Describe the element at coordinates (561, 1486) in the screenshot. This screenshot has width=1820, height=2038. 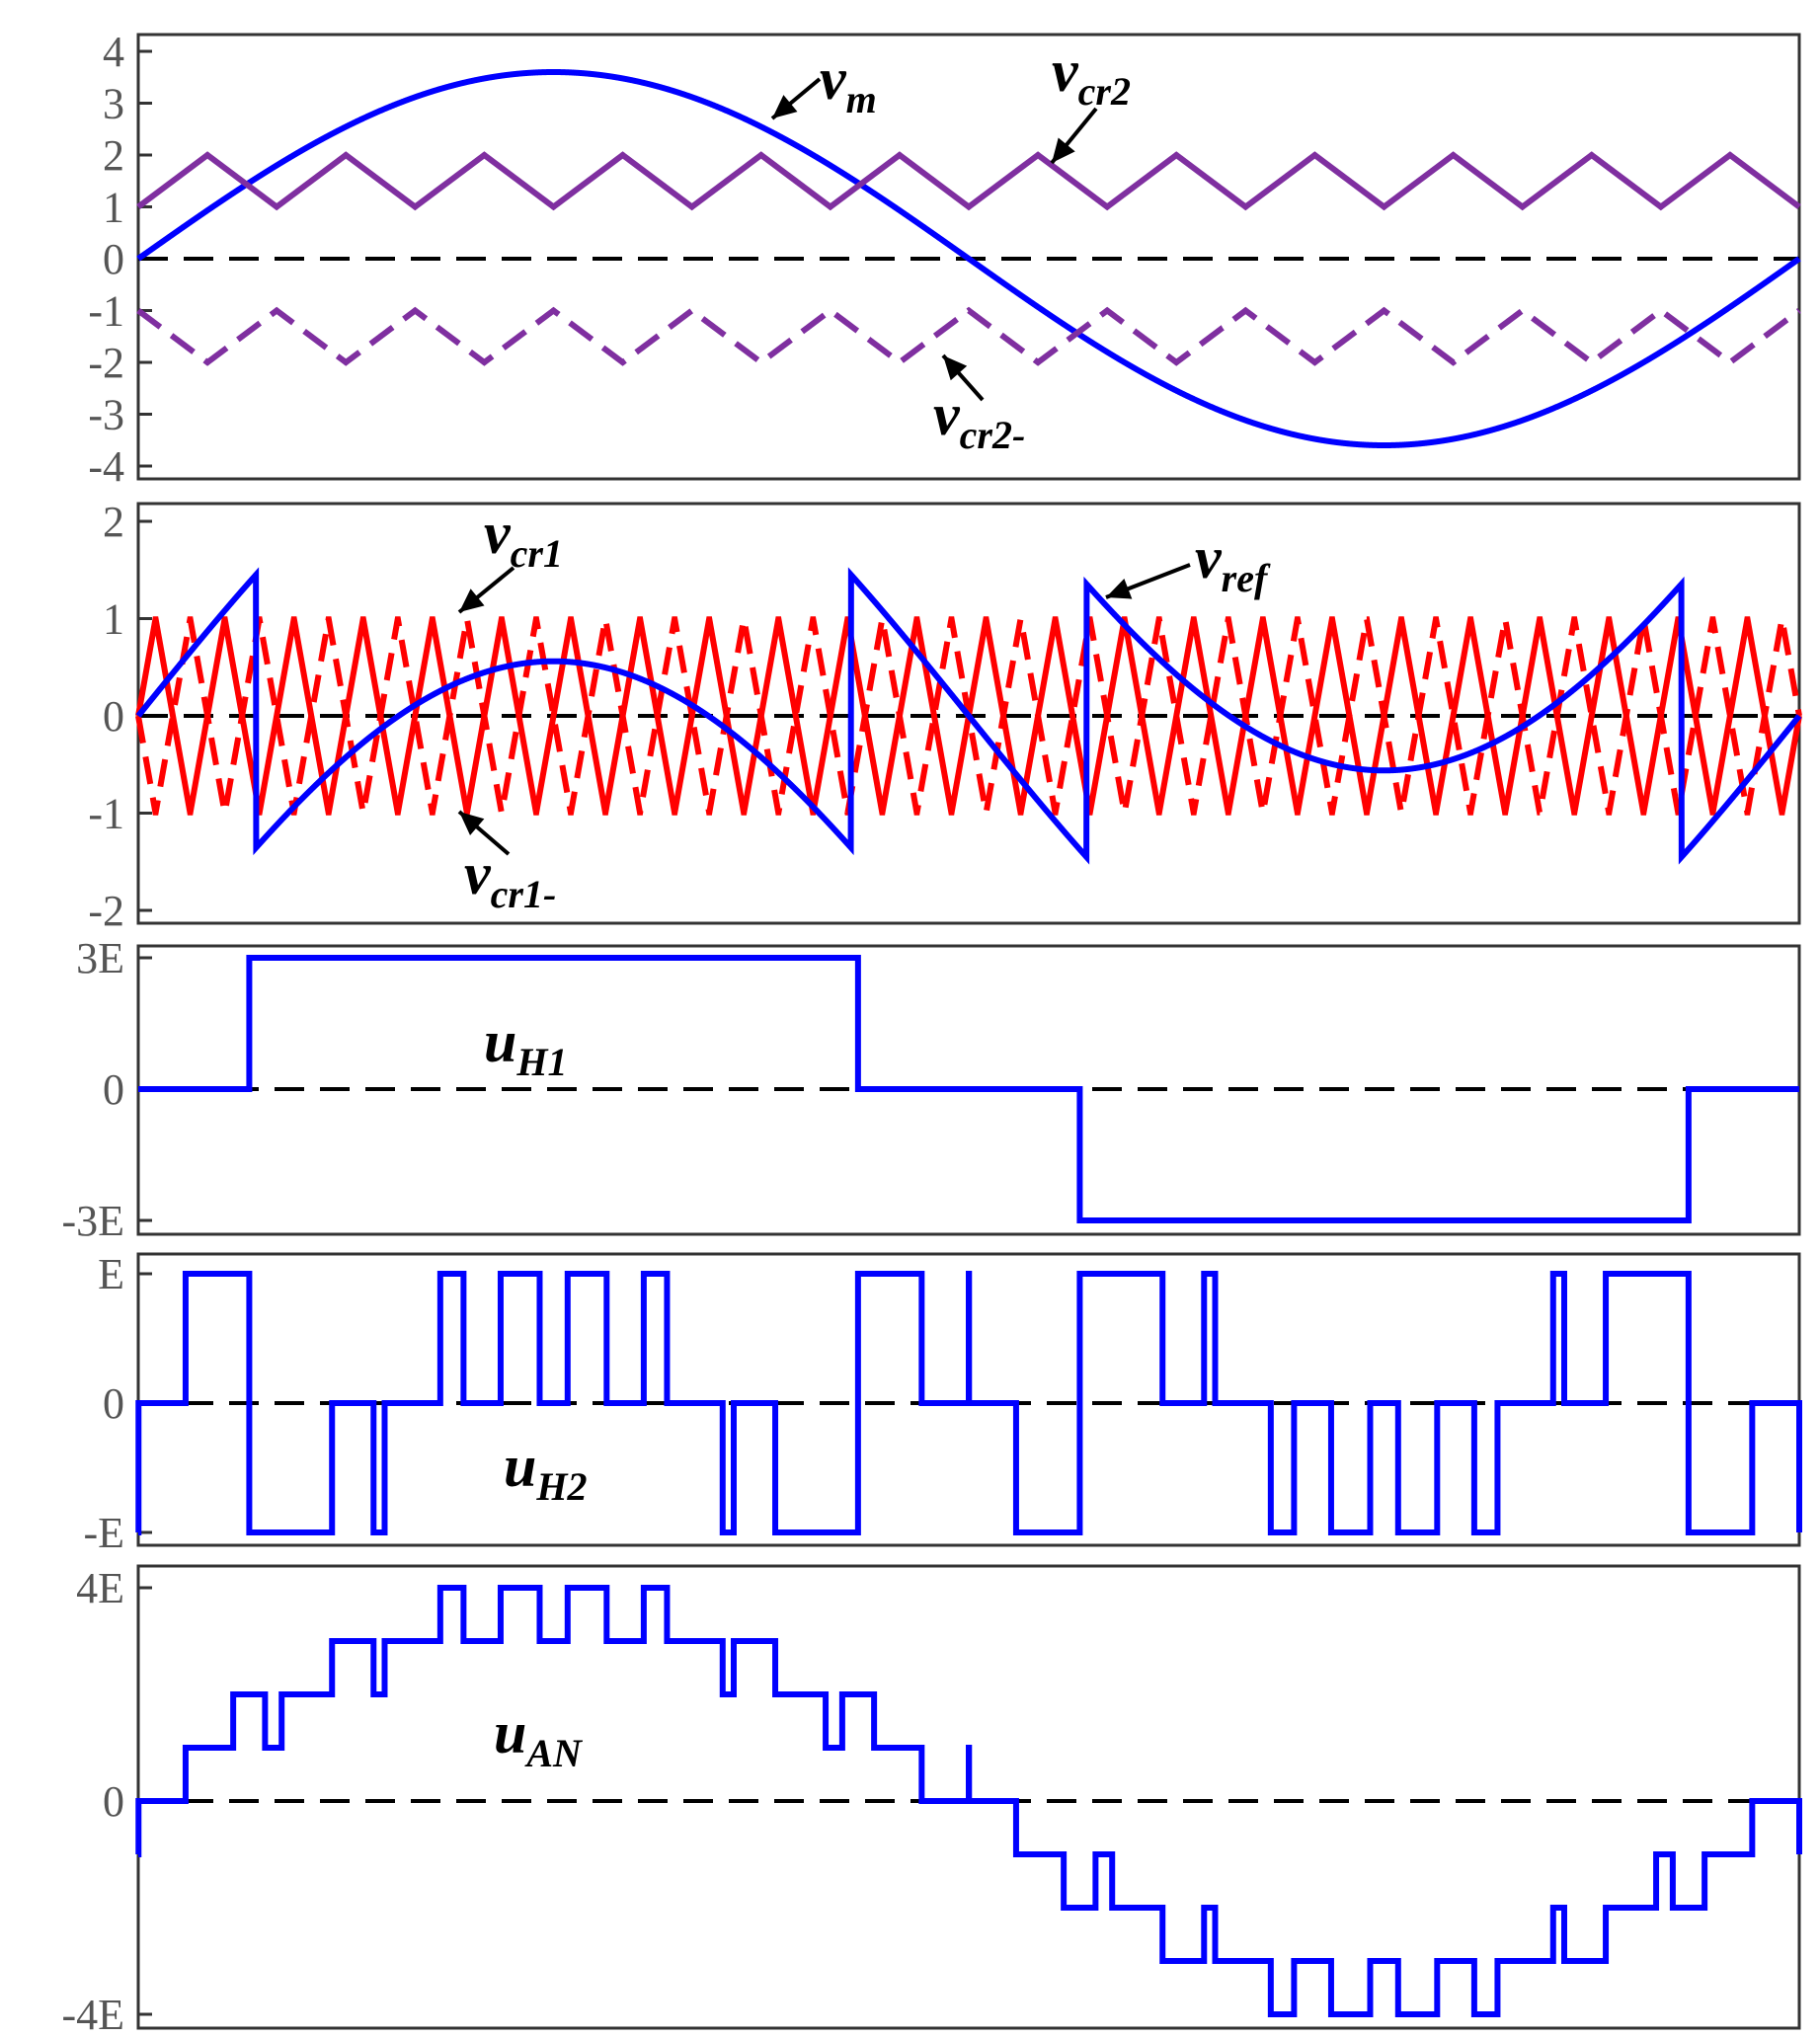
I see `label-uH2-sub: H2` at that location.